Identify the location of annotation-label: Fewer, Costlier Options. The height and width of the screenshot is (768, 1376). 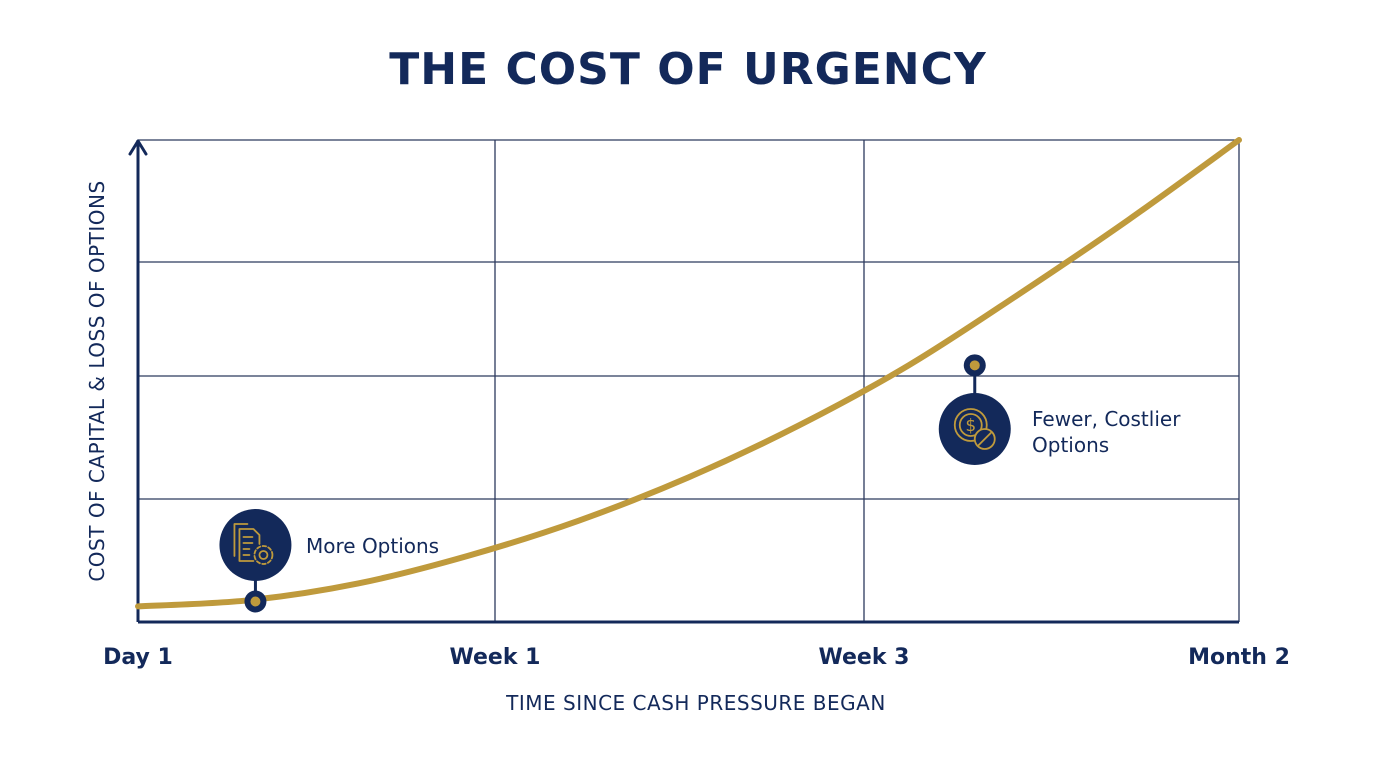
(1106, 432).